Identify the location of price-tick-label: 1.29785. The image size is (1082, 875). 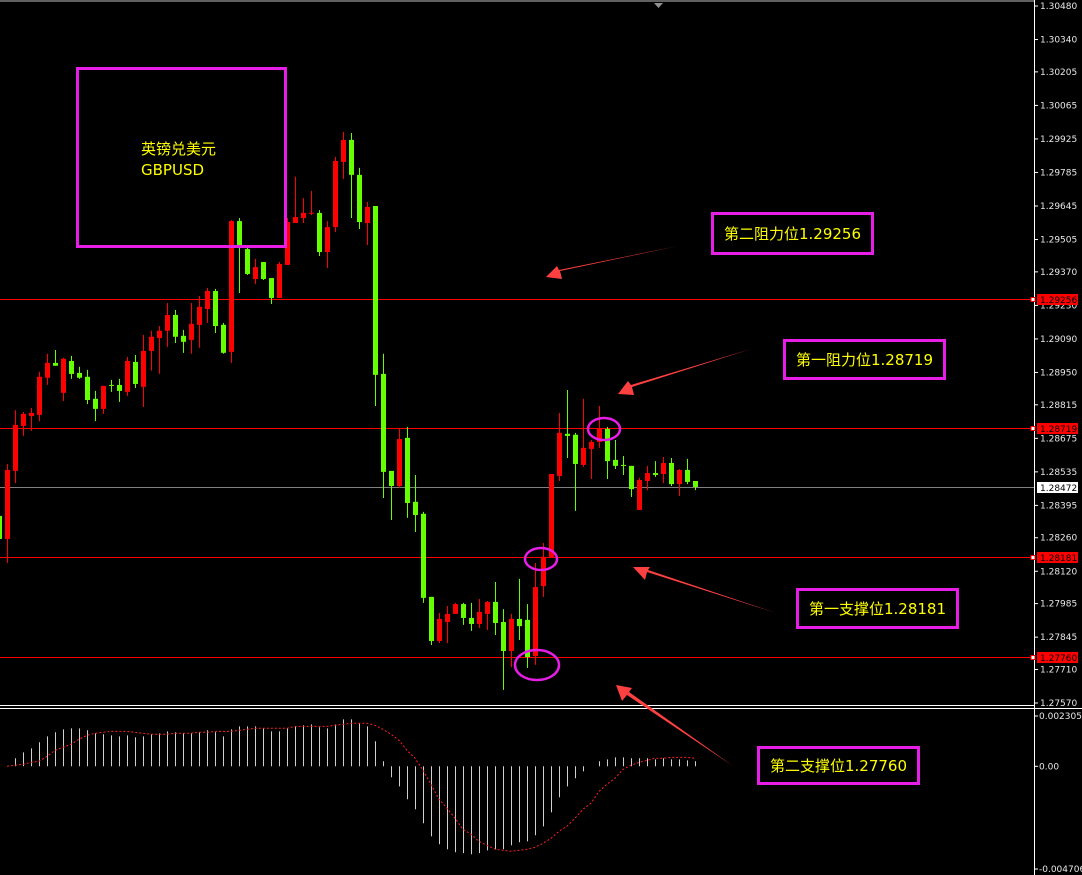
(1058, 173).